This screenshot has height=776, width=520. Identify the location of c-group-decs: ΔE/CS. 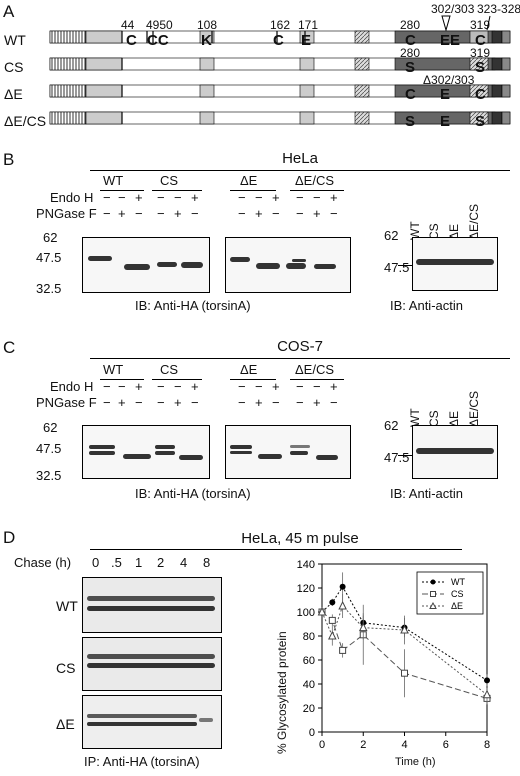
(315, 369).